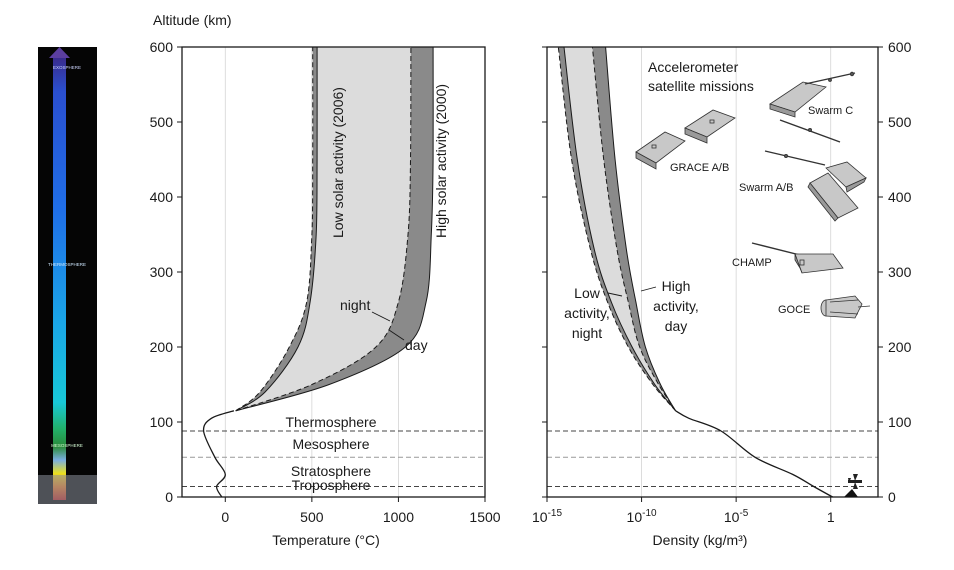 Image resolution: width=954 pixels, height=570 pixels. I want to click on temperature-lower-profile, so click(218, 454).